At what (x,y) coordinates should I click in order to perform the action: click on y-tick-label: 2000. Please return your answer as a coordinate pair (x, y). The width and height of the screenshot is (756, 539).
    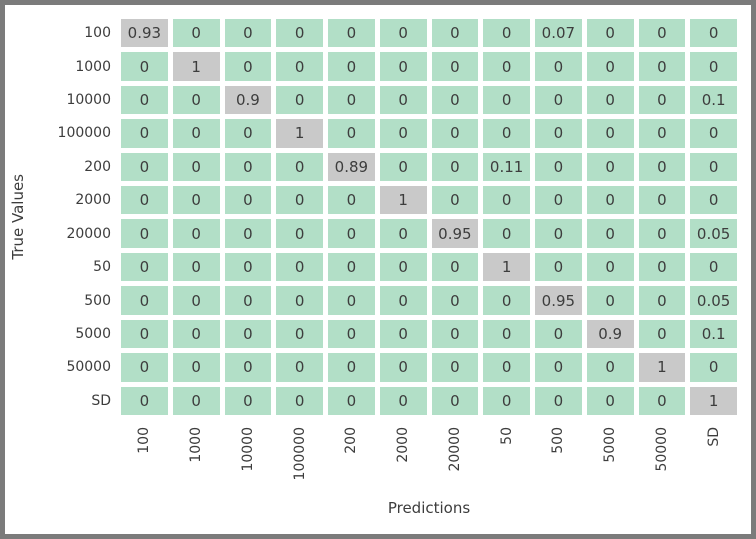
    Looking at the image, I should click on (93, 200).